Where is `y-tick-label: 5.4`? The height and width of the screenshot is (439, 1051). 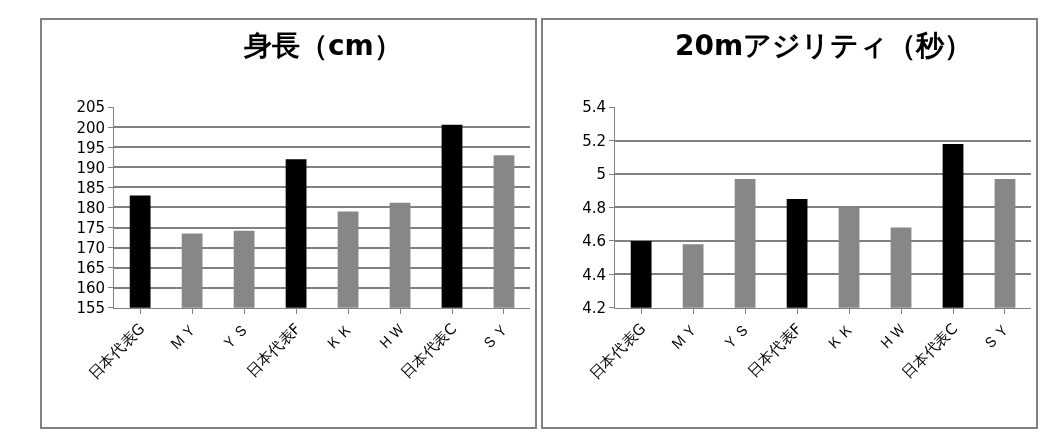 y-tick-label: 5.4 is located at coordinates (594, 107).